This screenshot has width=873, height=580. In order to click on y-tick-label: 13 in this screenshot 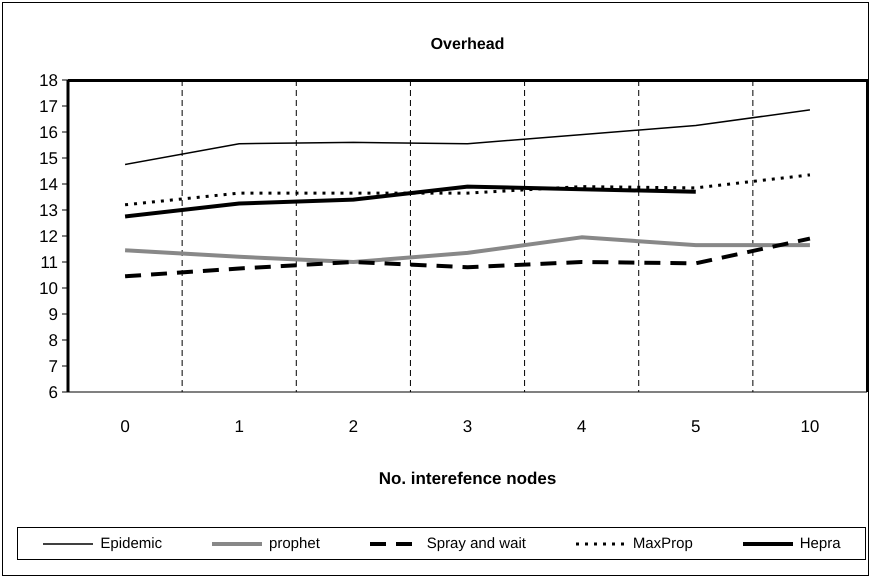, I will do `click(48, 210)`.